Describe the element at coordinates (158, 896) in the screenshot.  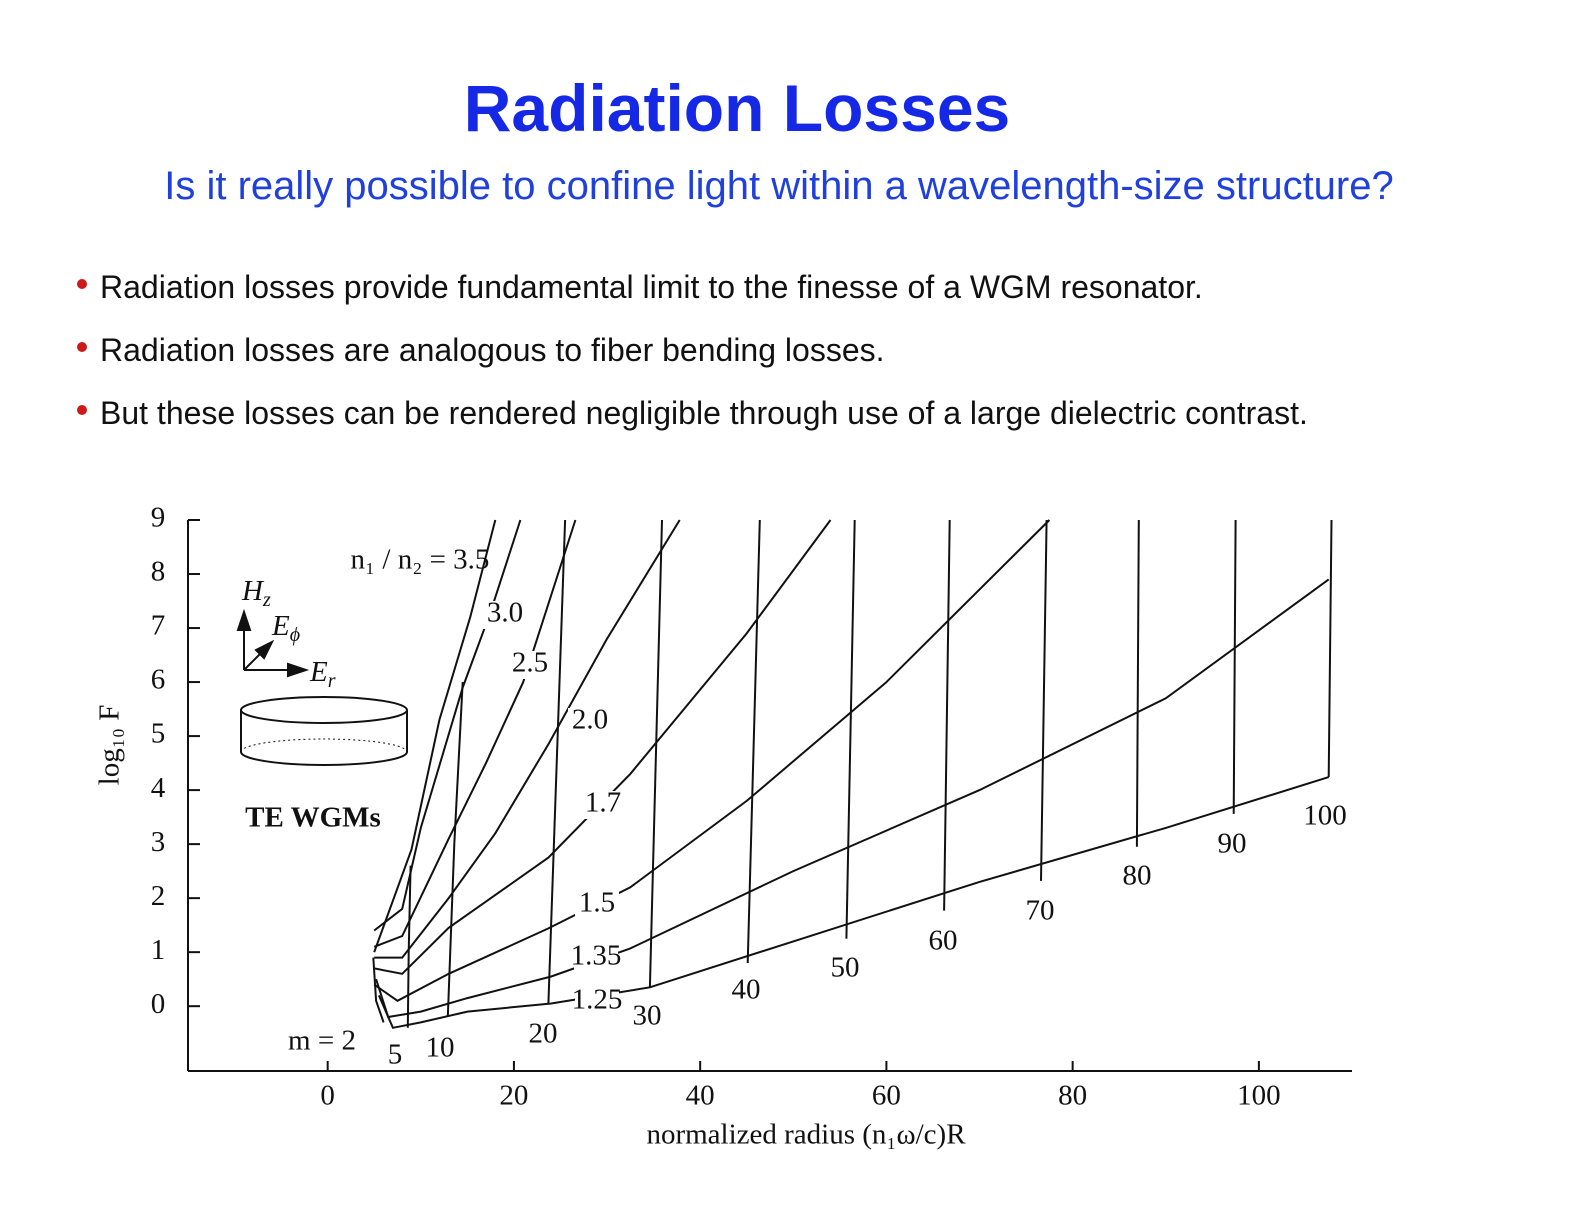
I see `y-tick-label: 2` at that location.